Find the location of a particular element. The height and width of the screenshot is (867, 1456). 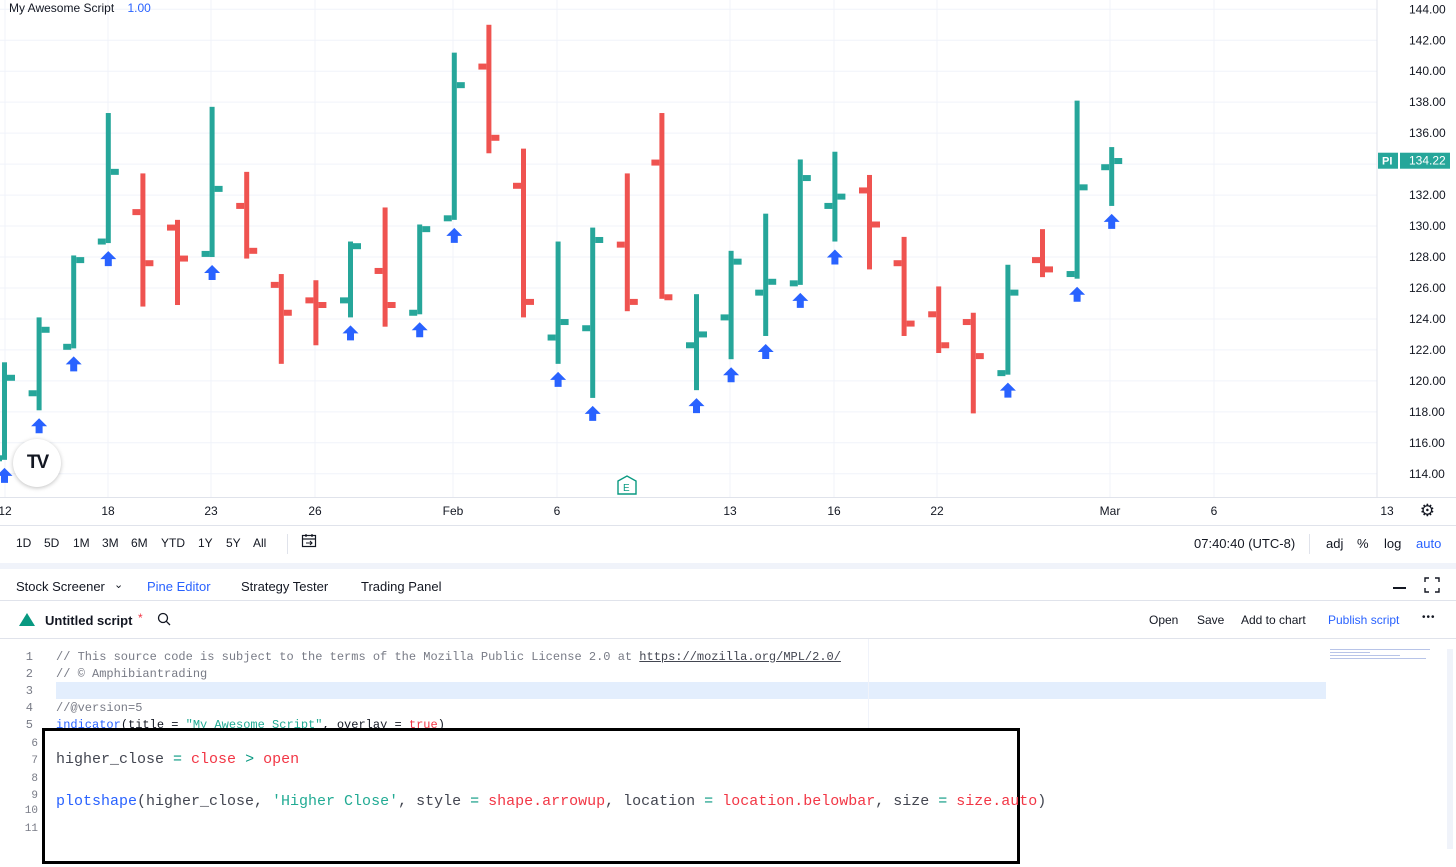

indicator-legend: My Awesome Script 1.00 is located at coordinates (80, 8).